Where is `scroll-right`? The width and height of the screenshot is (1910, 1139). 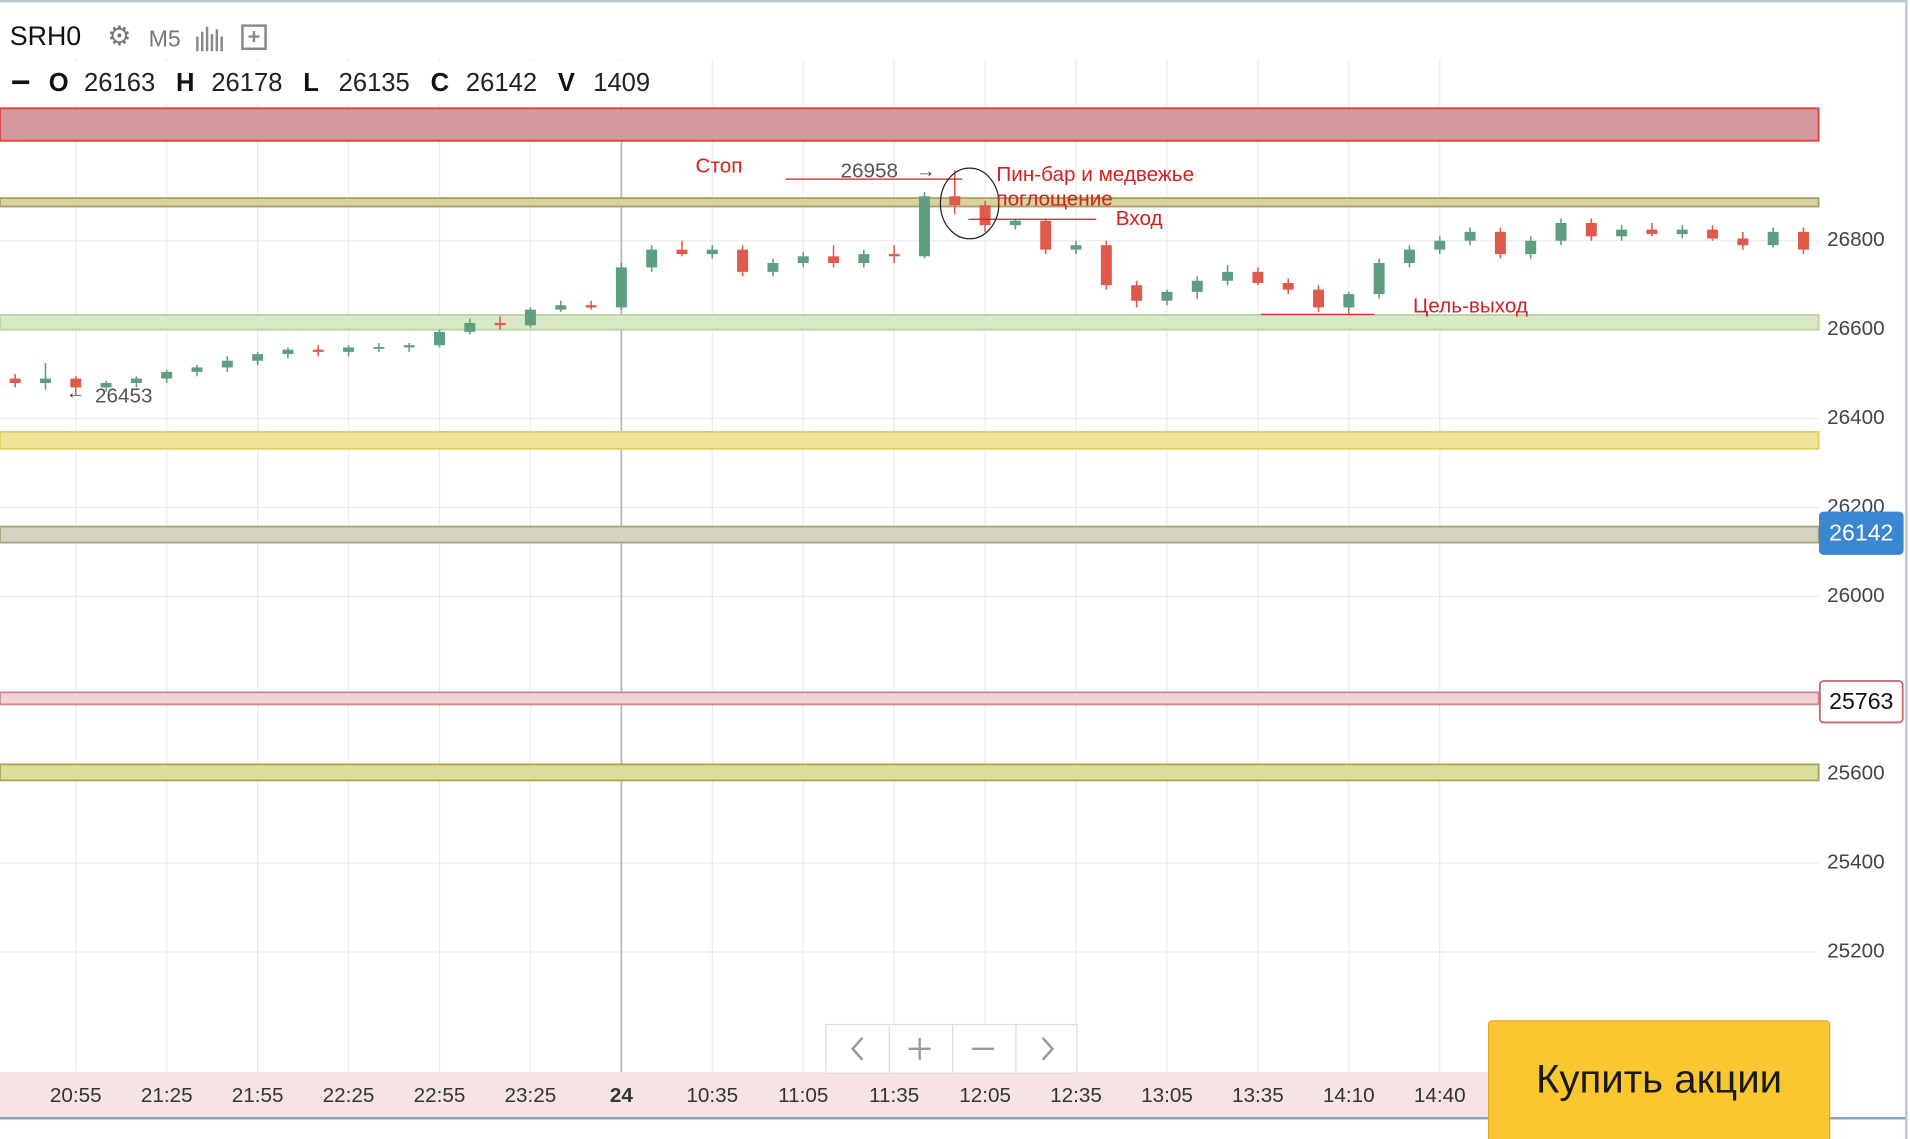
scroll-right is located at coordinates (1048, 1049).